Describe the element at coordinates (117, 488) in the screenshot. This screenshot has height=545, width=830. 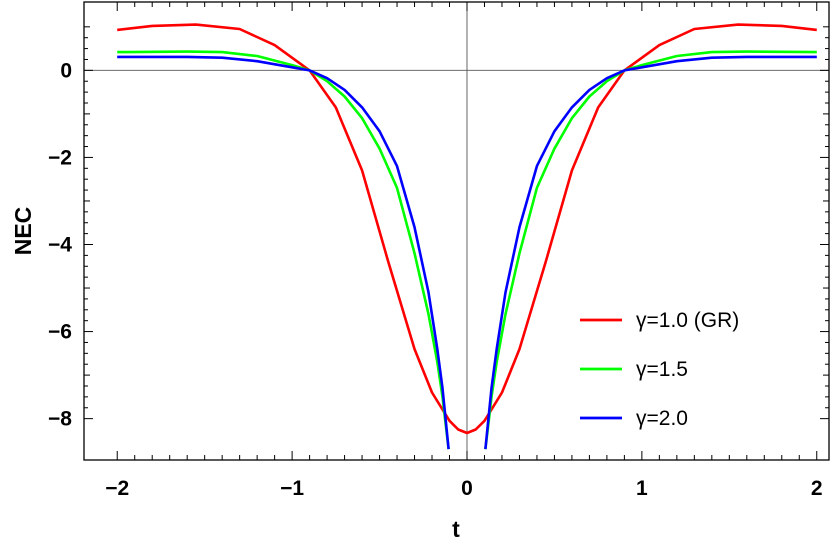
I see `x-tick-label: −2` at that location.